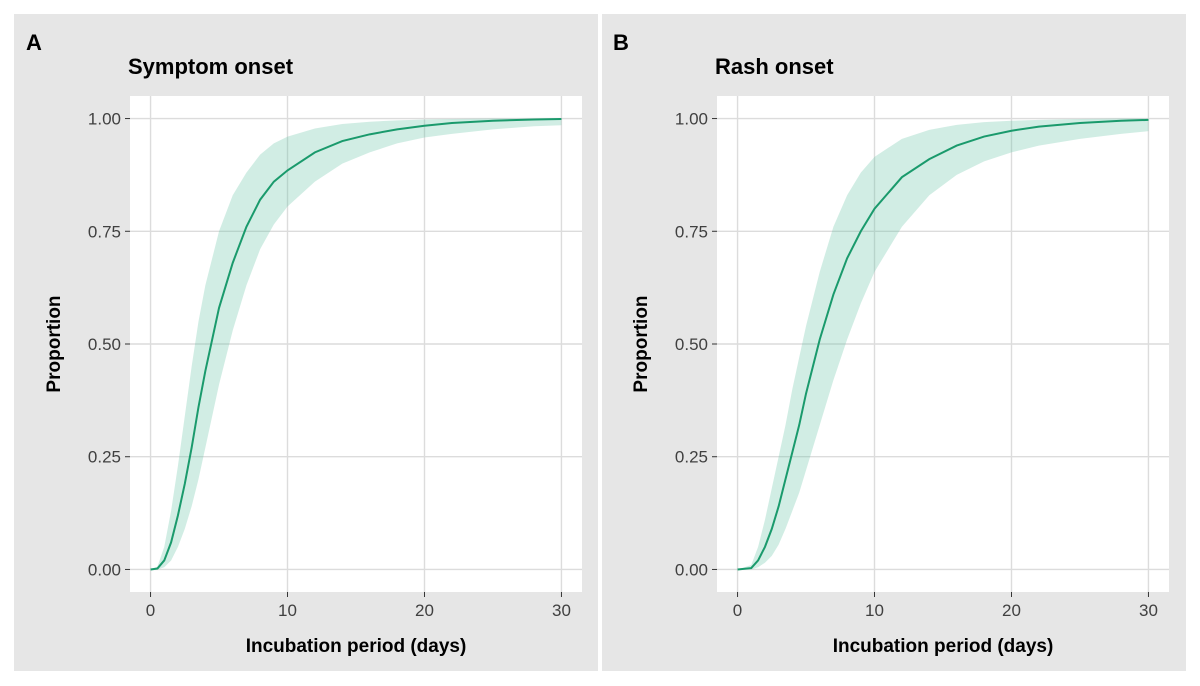 Image resolution: width=1200 pixels, height=686 pixels. I want to click on panel-a-y-tick-label-0: 0.00, so click(104, 569).